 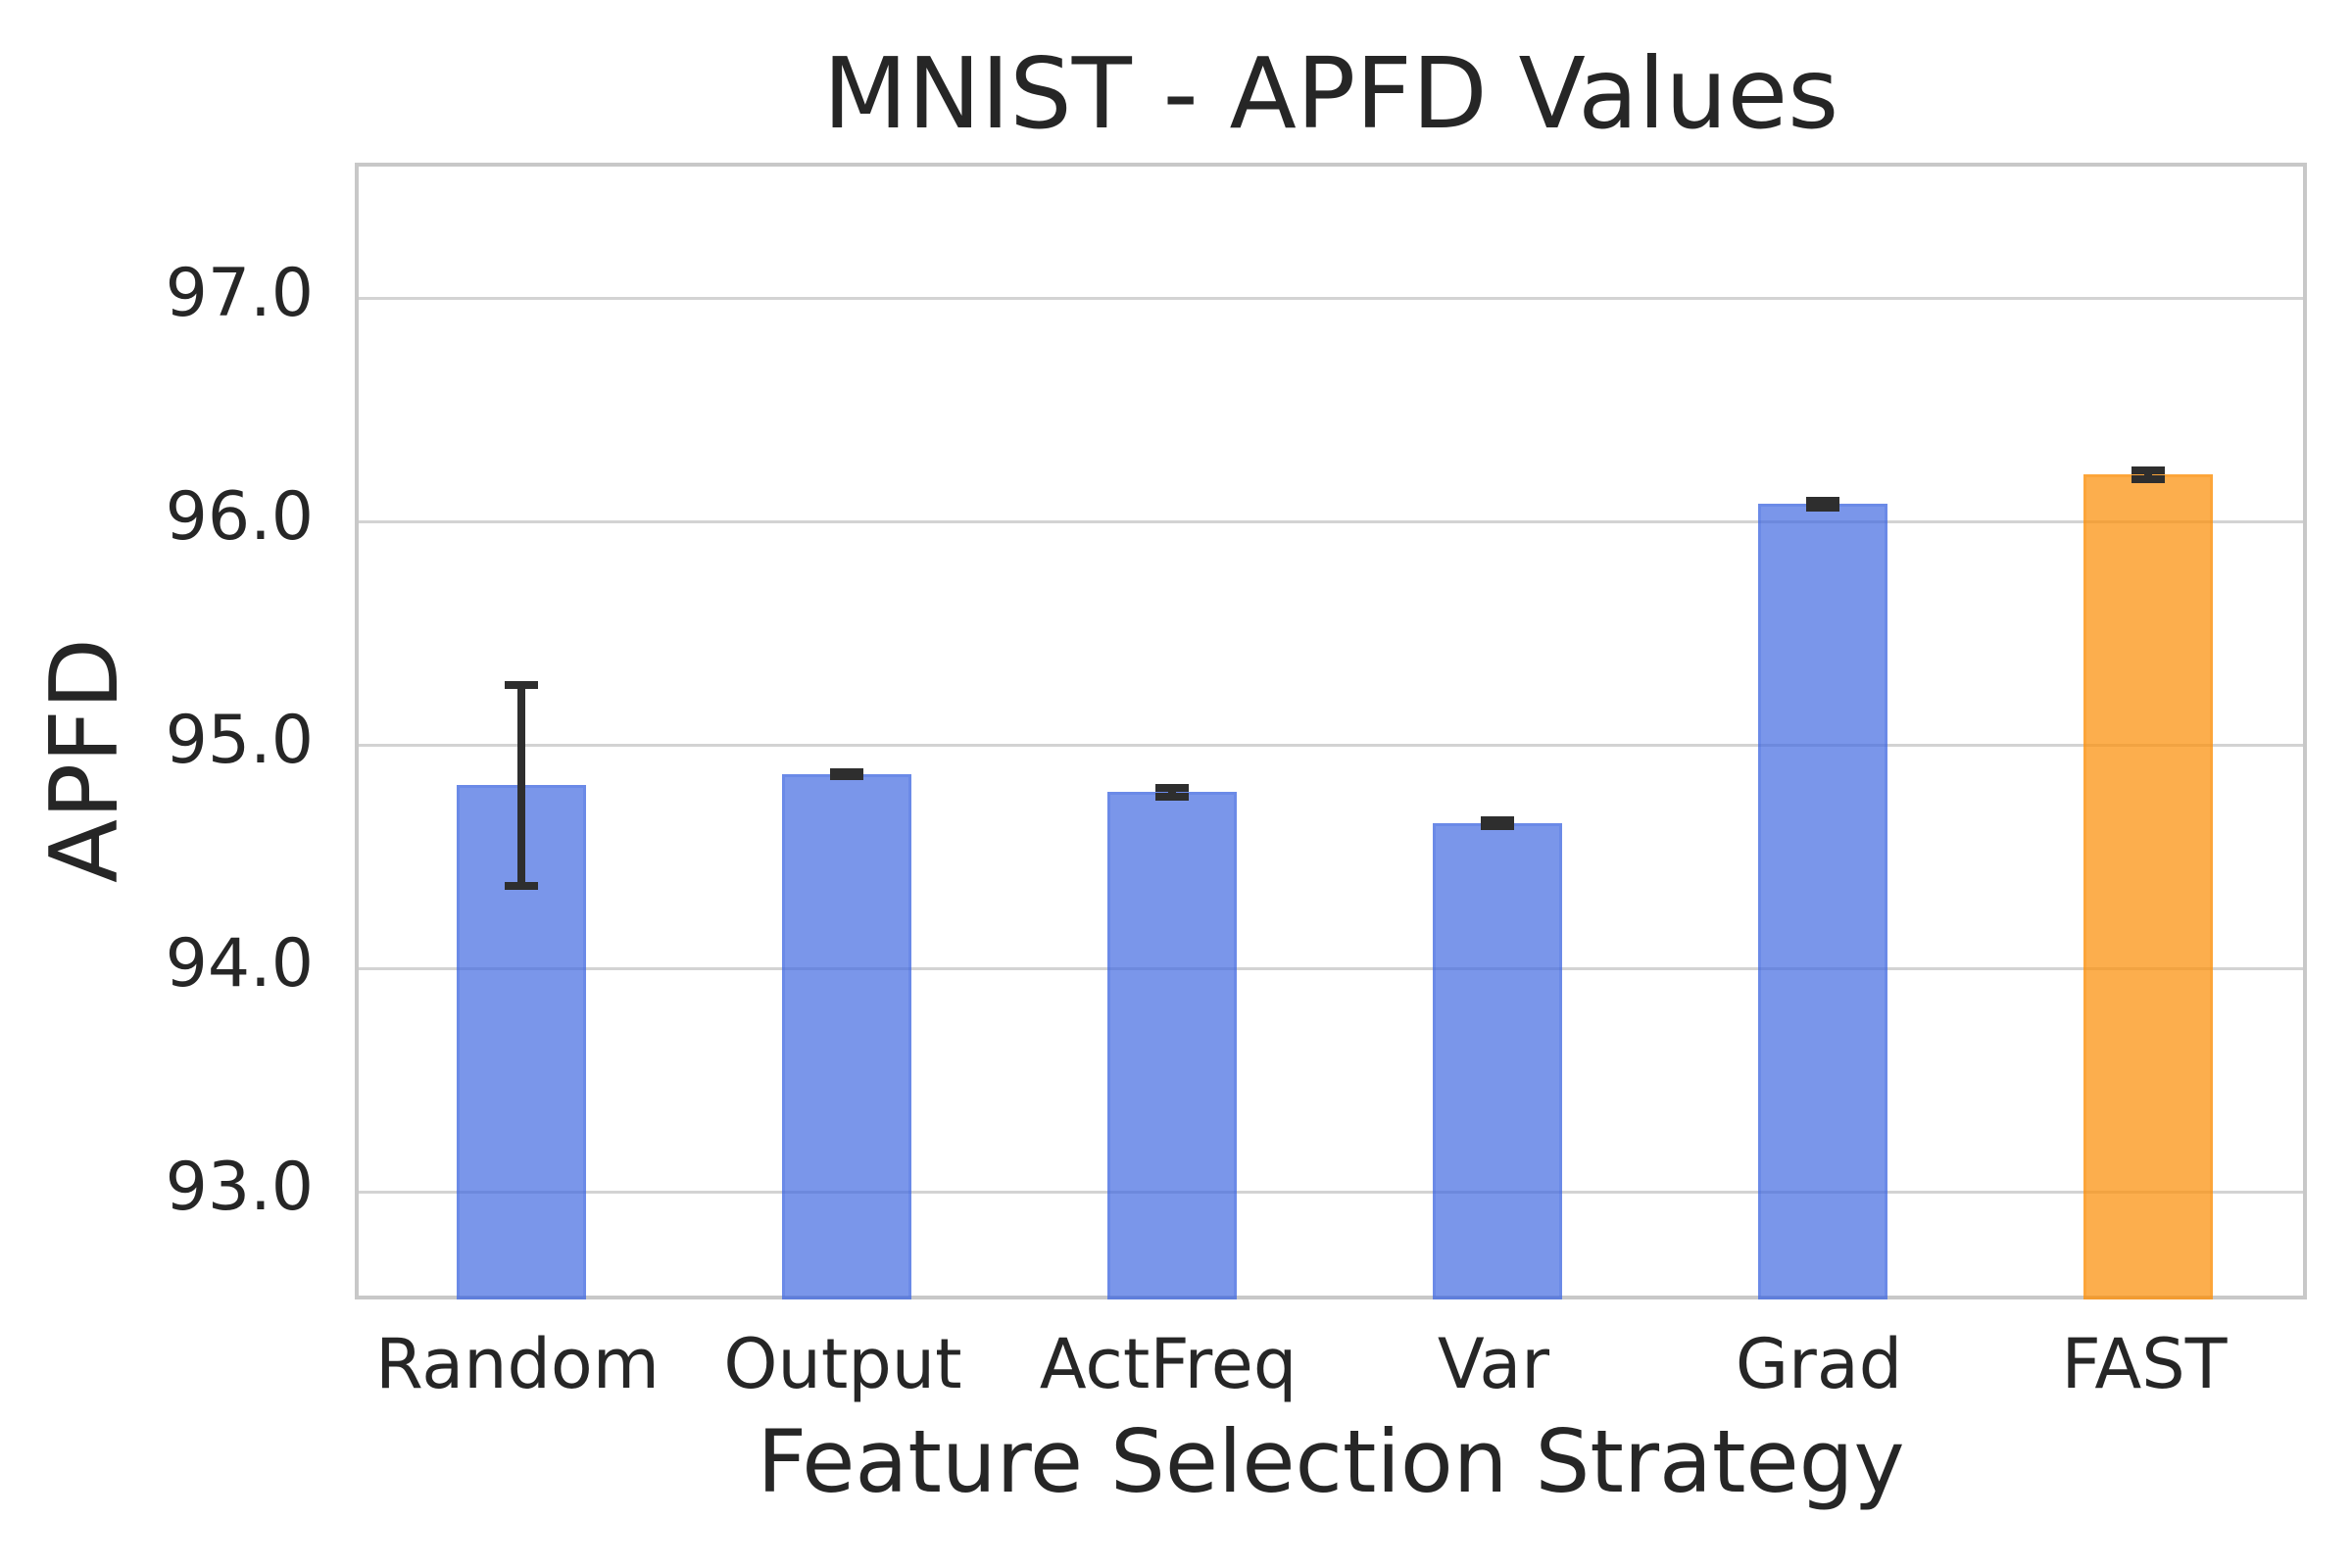 What do you see at coordinates (1172, 1045) in the screenshot?
I see `bar-actfreq` at bounding box center [1172, 1045].